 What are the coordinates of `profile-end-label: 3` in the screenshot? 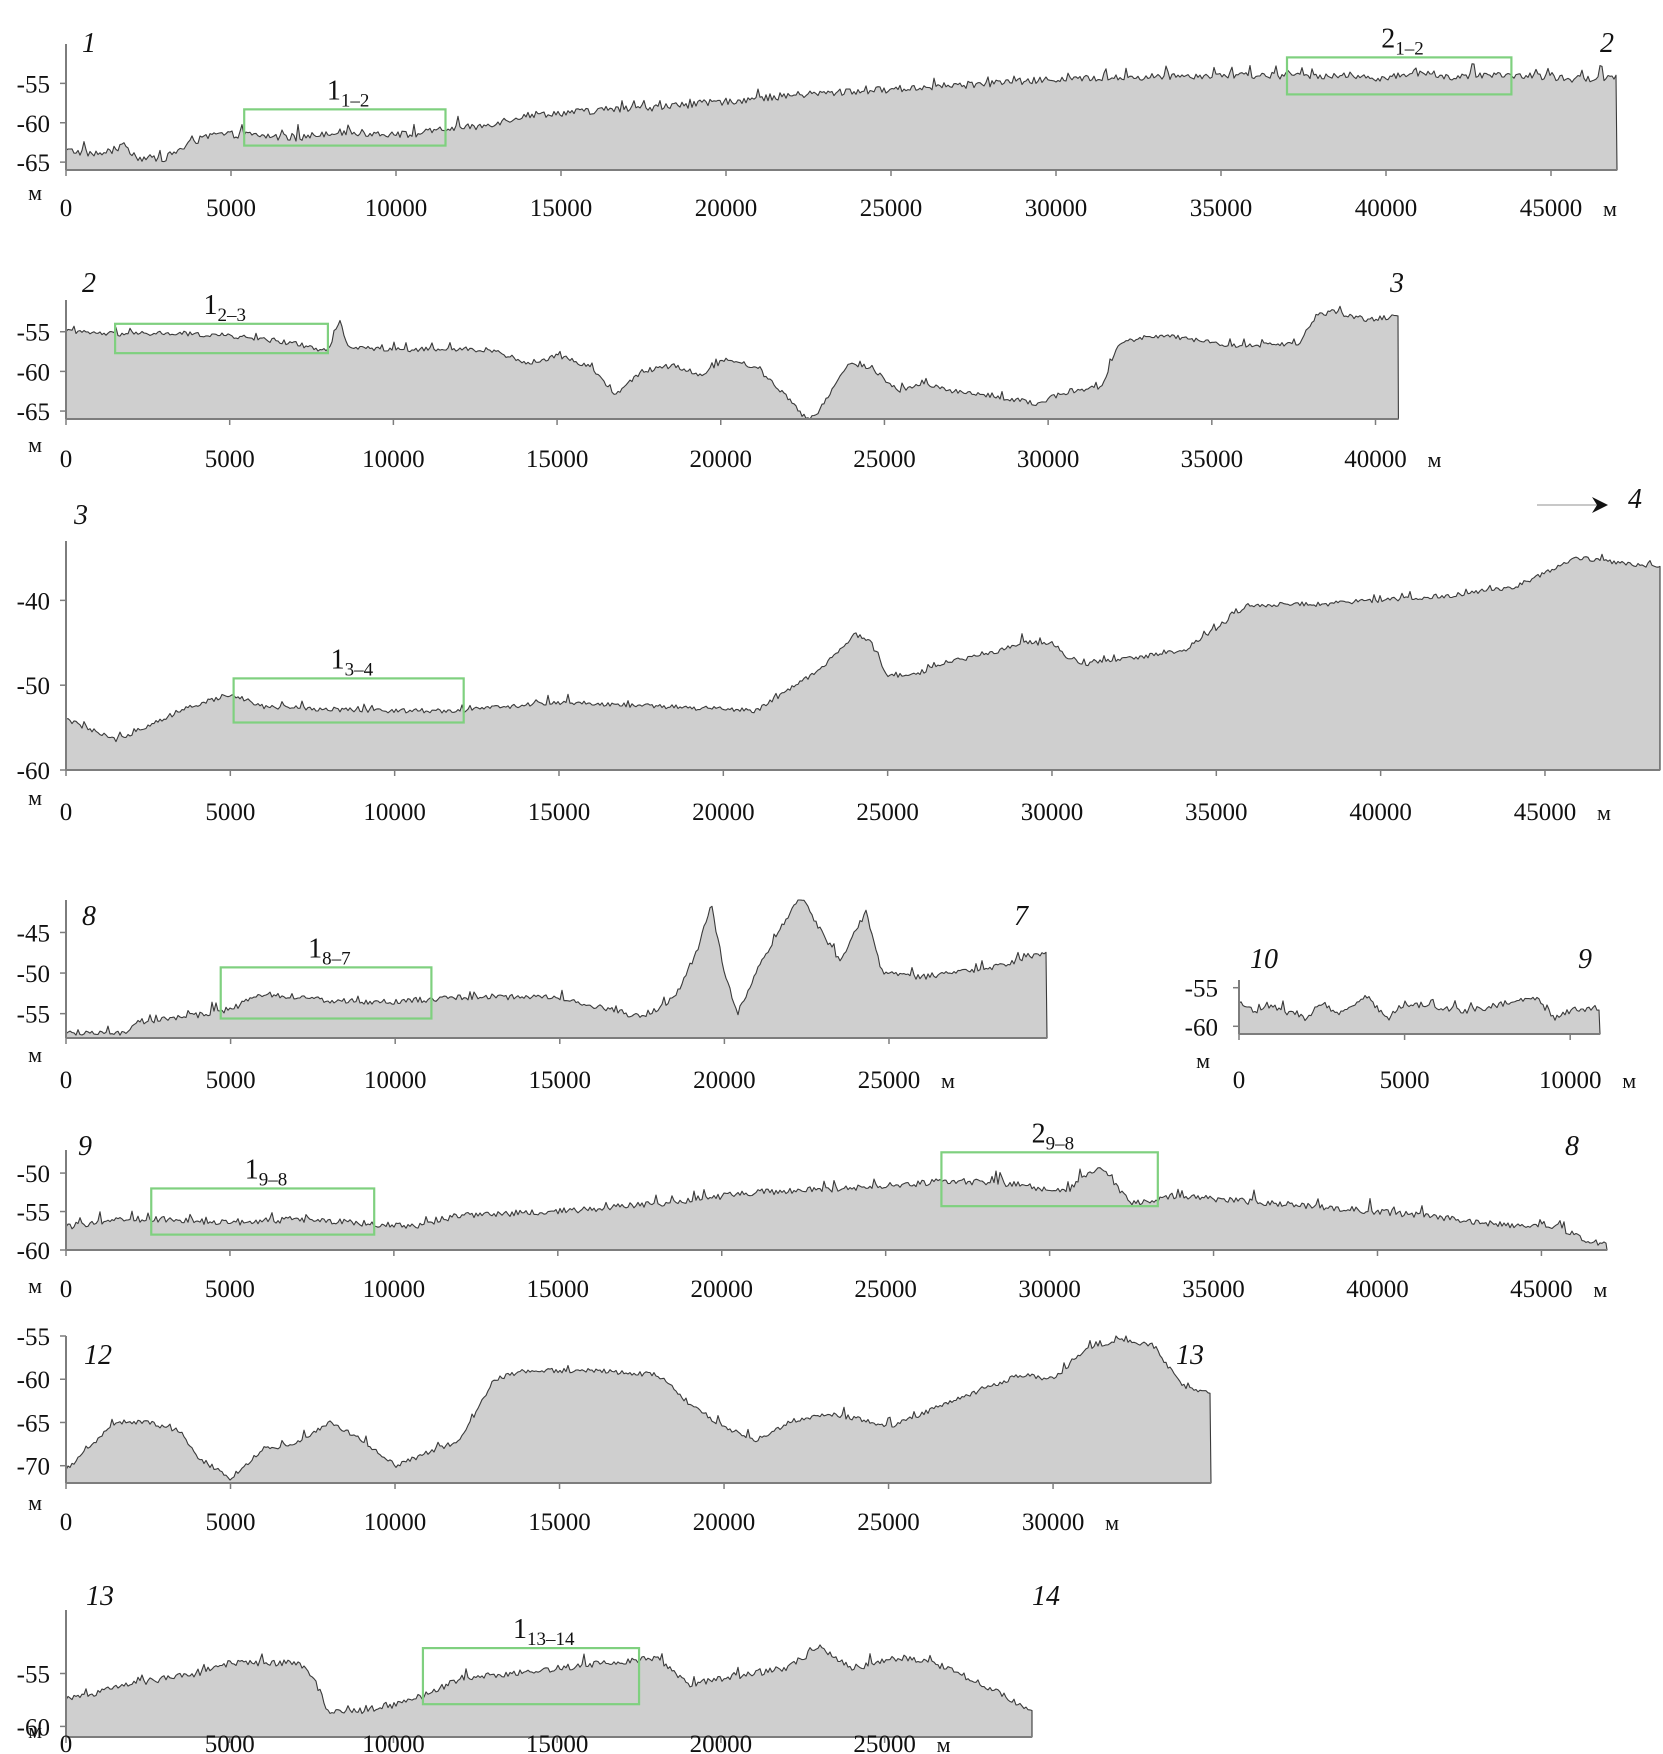 It's located at (1396, 283).